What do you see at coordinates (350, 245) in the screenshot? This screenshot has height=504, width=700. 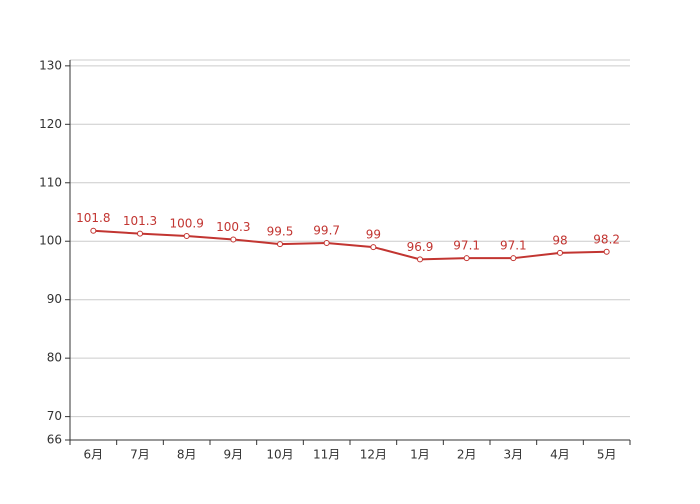 I see `line` at bounding box center [350, 245].